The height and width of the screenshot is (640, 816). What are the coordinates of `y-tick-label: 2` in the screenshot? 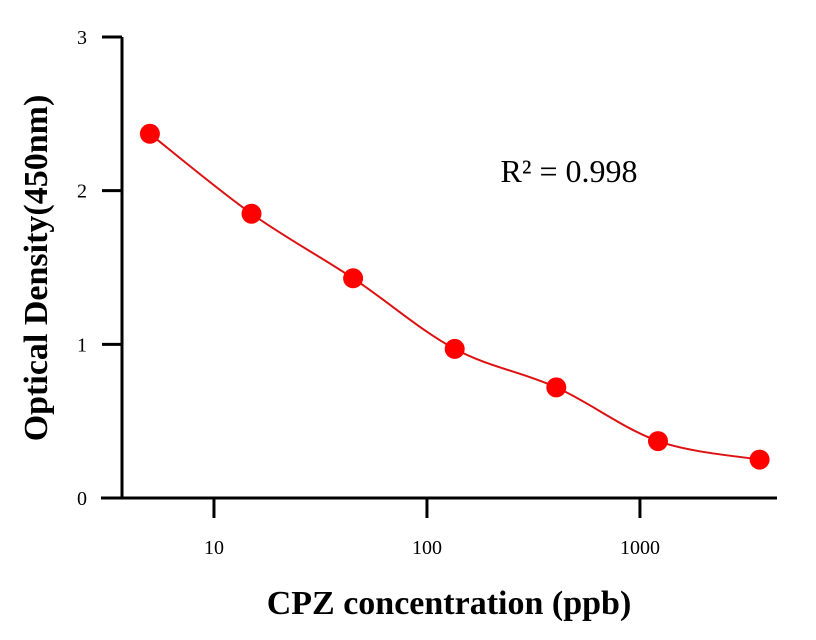 It's located at (82, 192).